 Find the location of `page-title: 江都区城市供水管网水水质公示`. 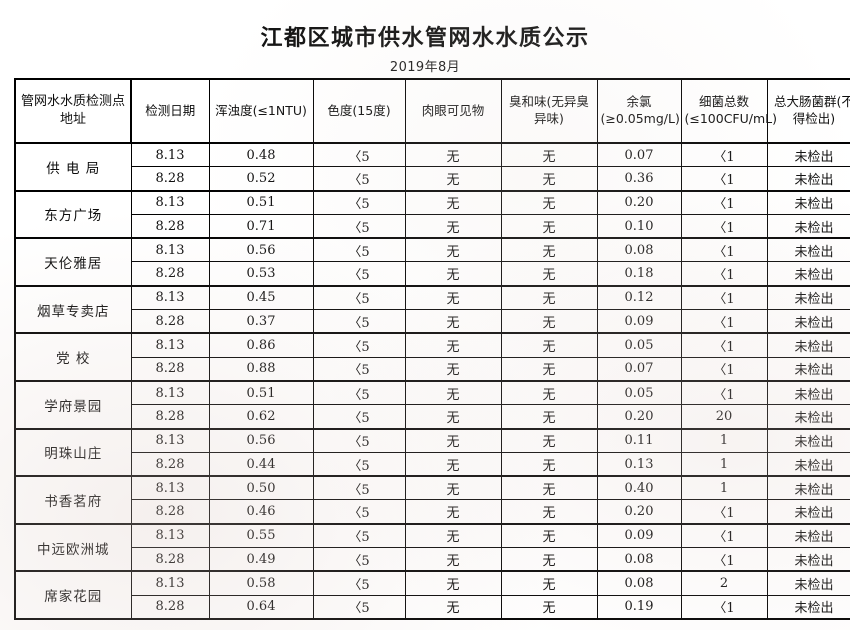

page-title: 江都区城市供水管网水水质公示 is located at coordinates (425, 38).